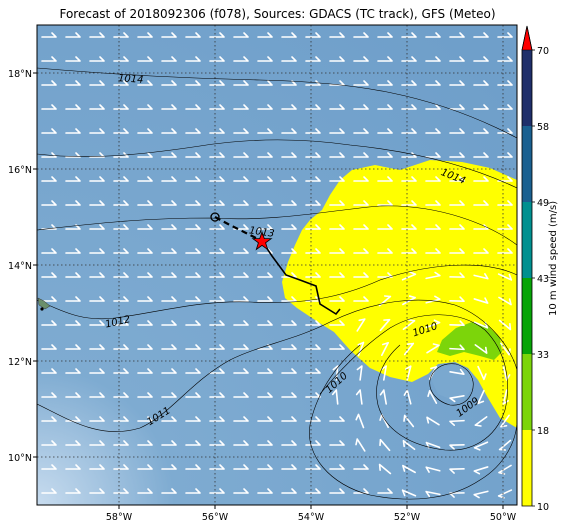 The width and height of the screenshot is (575, 529). What do you see at coordinates (543, 431) in the screenshot?
I see `colorbar-tick-label: 18` at bounding box center [543, 431].